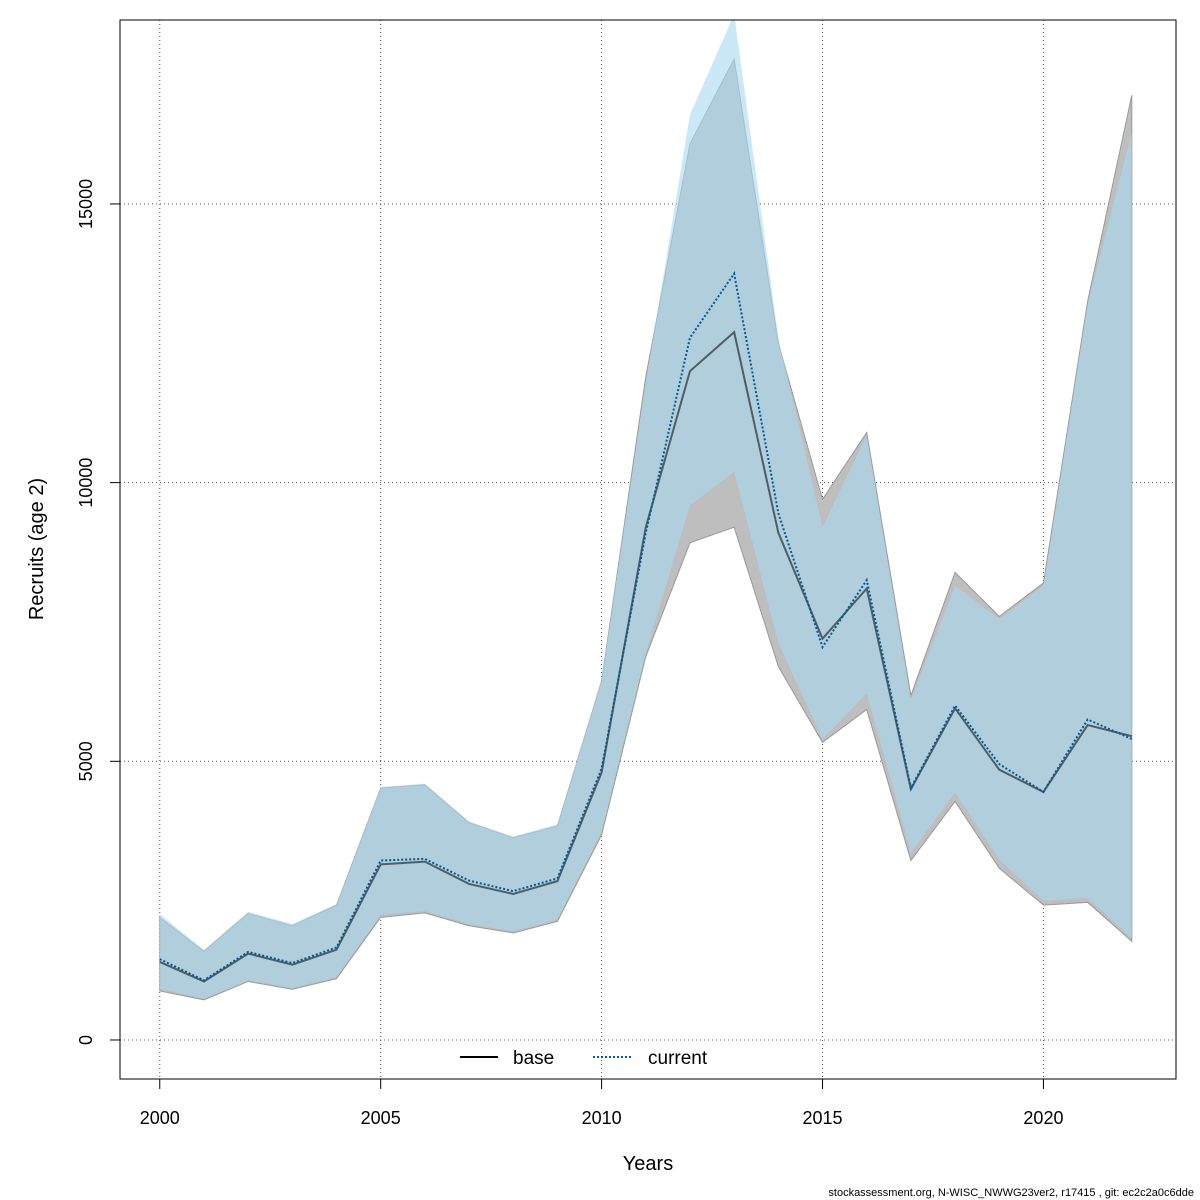 The height and width of the screenshot is (1200, 1200). What do you see at coordinates (160, 1118) in the screenshot?
I see `x-tick-label: 2000` at bounding box center [160, 1118].